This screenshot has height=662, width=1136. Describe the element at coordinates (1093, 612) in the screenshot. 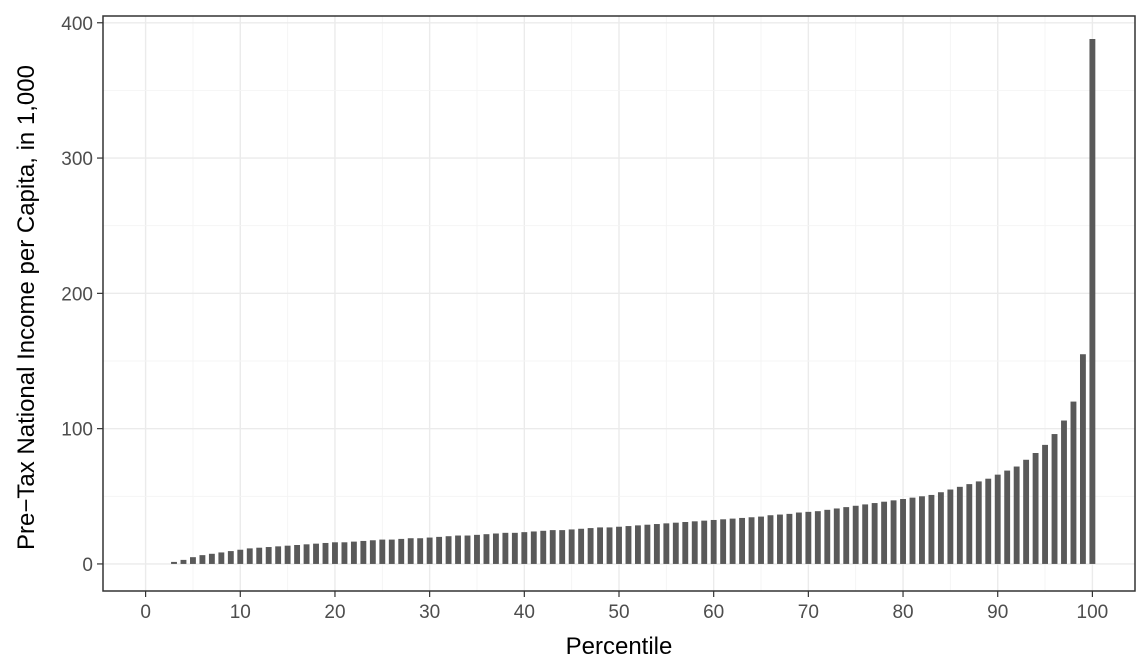

I see `x-tick-label: 100` at that location.